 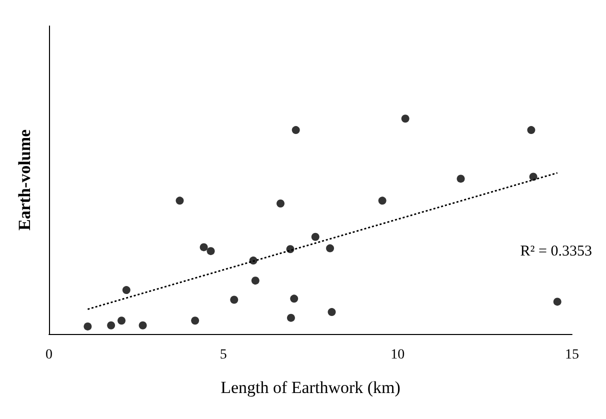 I want to click on x-tick-label: 0, so click(x=49, y=355).